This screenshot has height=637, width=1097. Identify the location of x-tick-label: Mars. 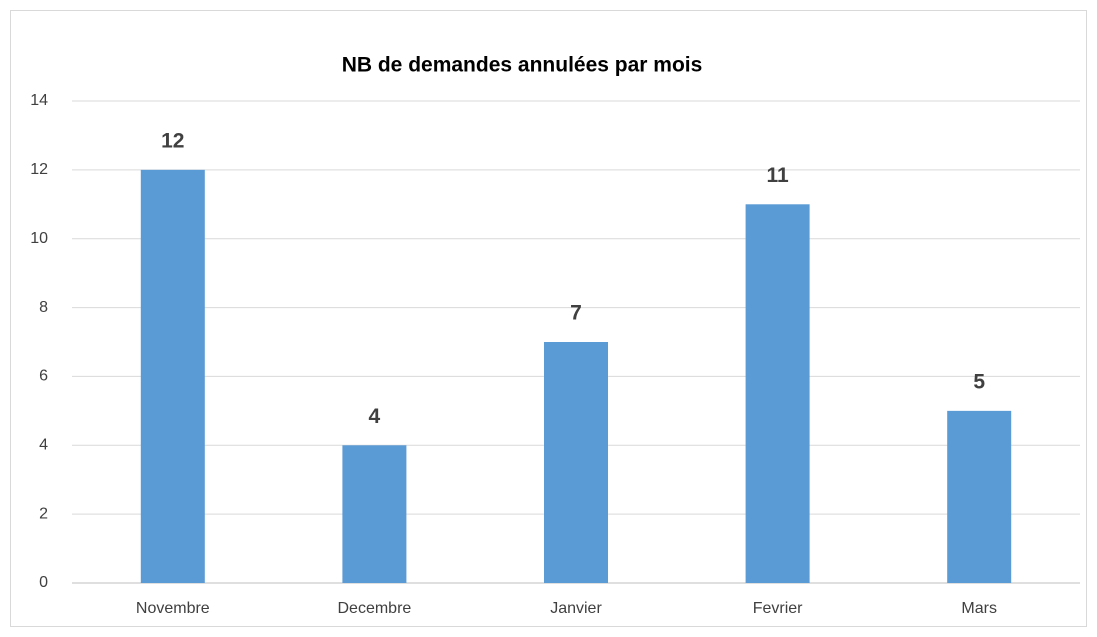
(979, 608).